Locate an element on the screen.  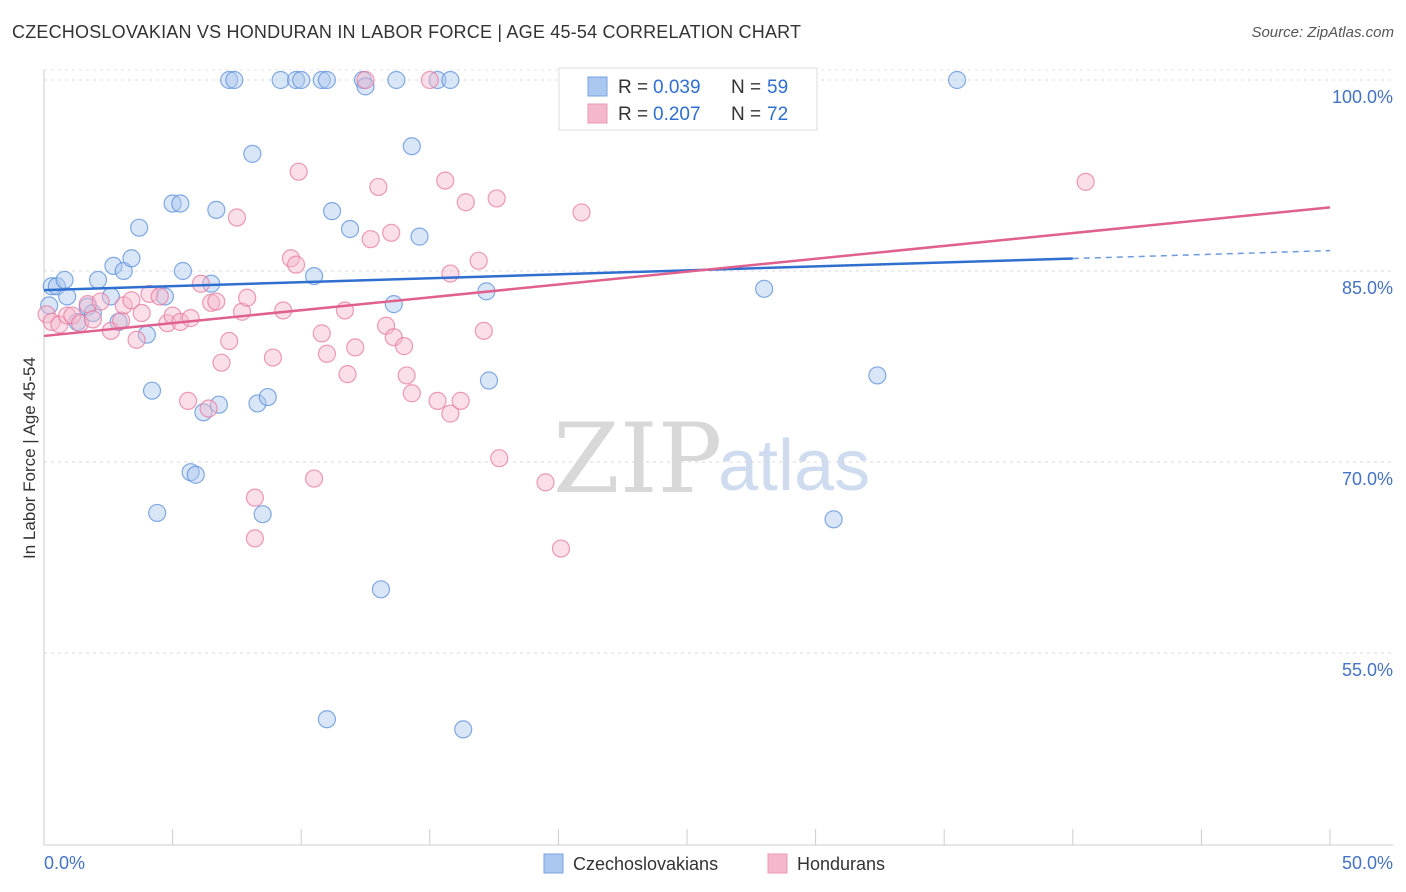
legend-n-value-2: 72 is located at coordinates (777, 114).